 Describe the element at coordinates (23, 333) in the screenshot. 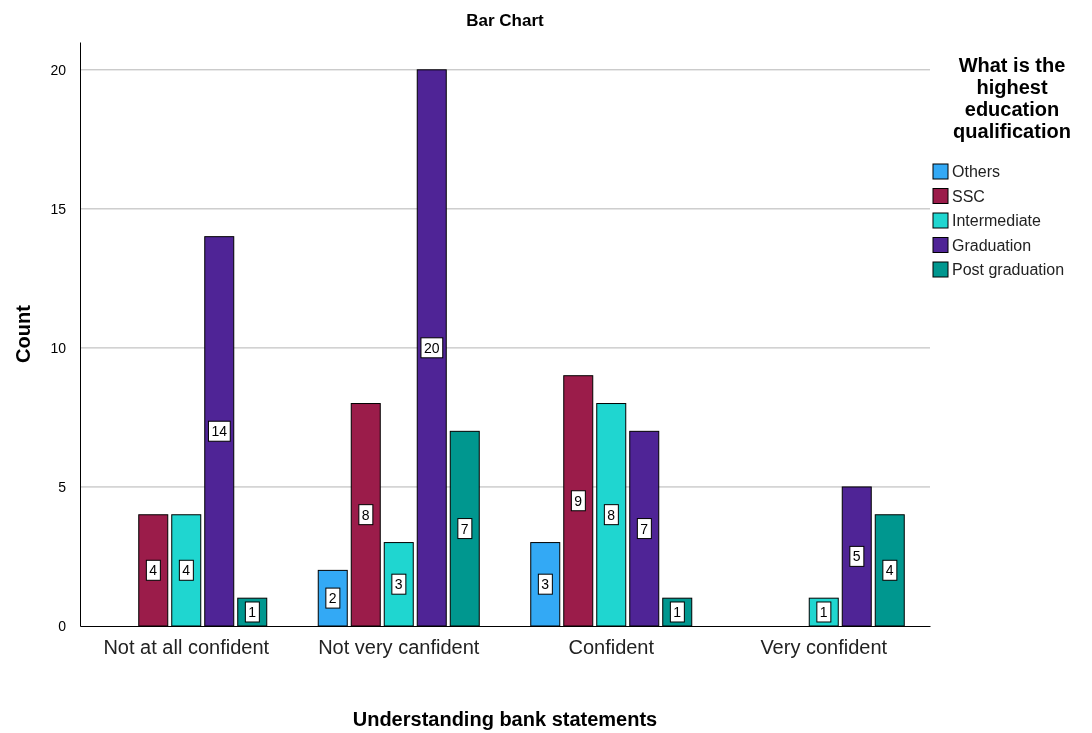

I see `y-axis-title: Count` at that location.